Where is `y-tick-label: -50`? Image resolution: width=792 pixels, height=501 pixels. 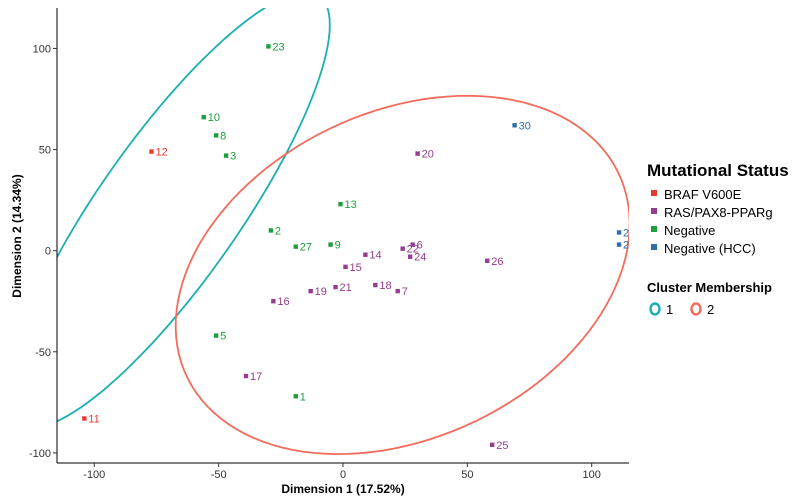 y-tick-label: -50 is located at coordinates (43, 353).